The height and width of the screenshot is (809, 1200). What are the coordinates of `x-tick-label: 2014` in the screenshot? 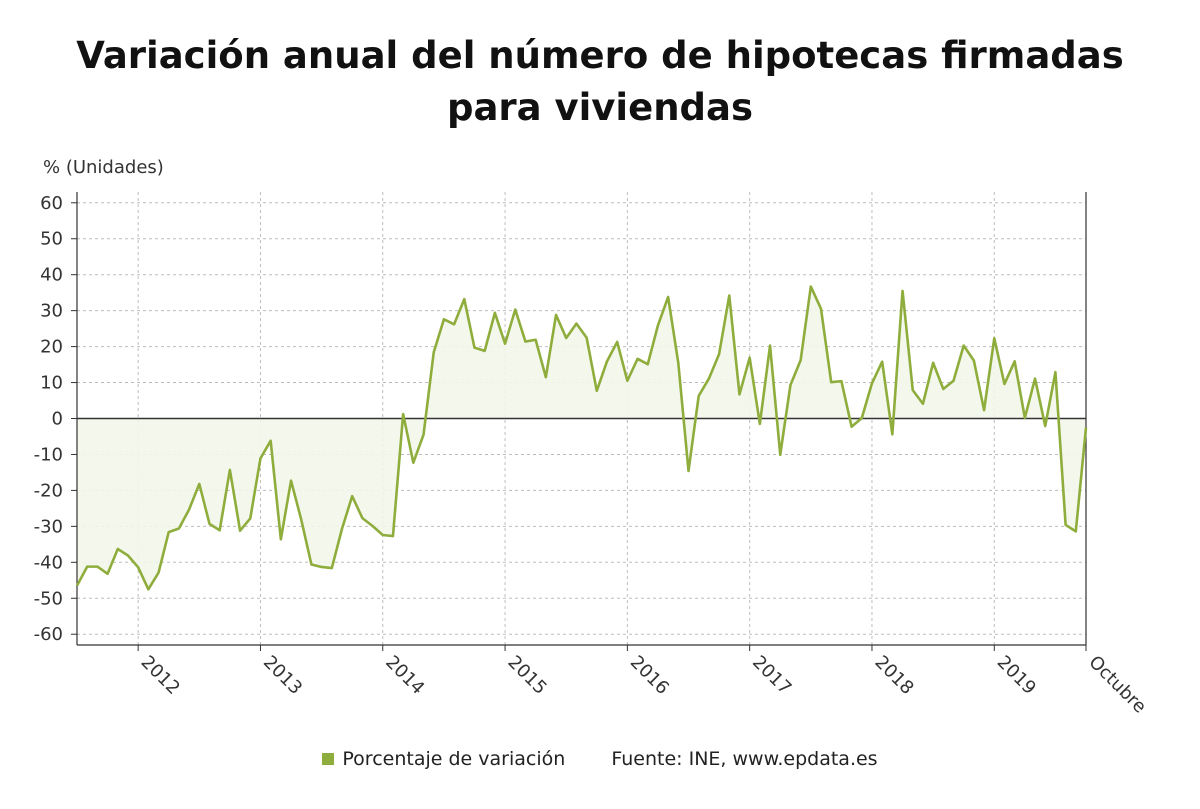 It's located at (404, 675).